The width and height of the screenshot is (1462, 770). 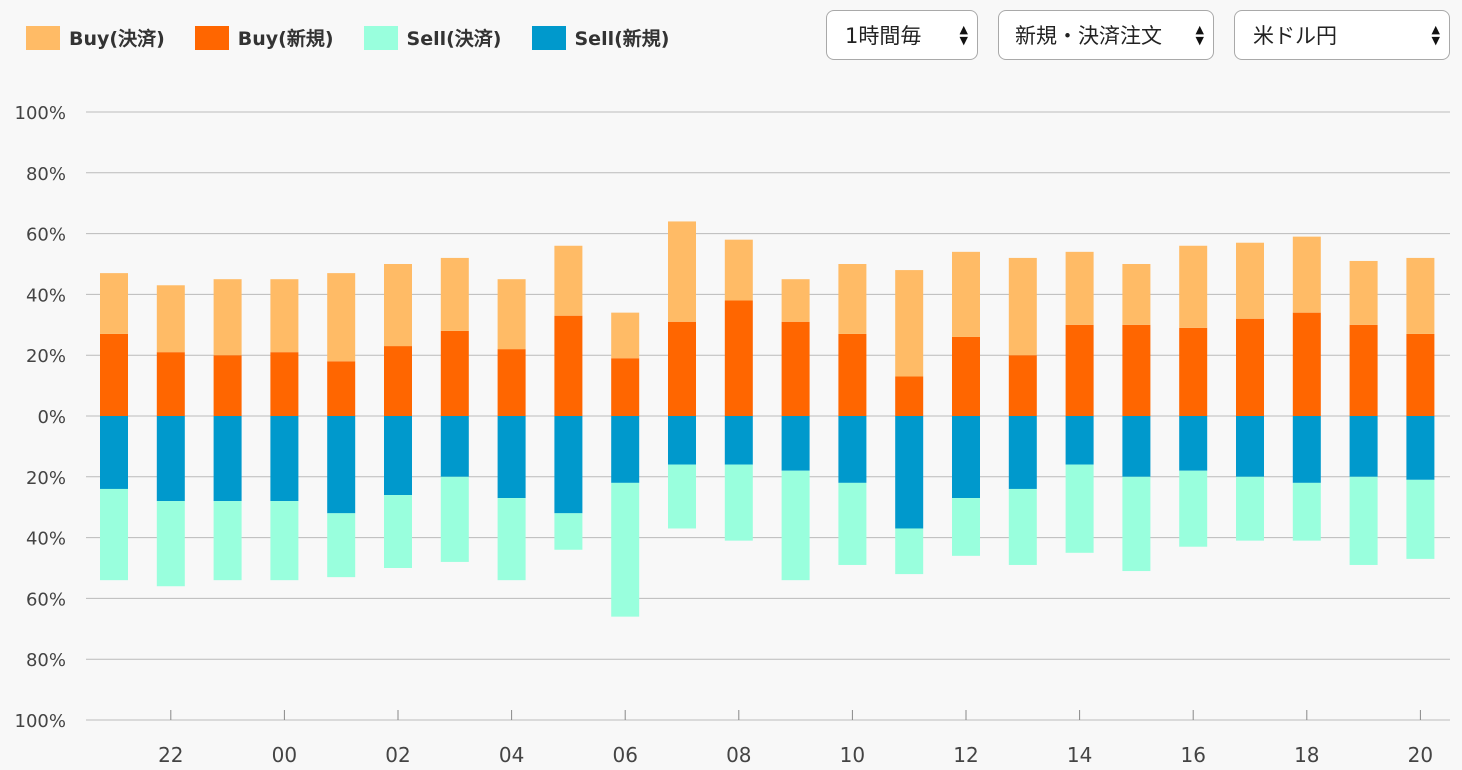 I want to click on legend-item-buy-close: Buy(決済), so click(x=95, y=37).